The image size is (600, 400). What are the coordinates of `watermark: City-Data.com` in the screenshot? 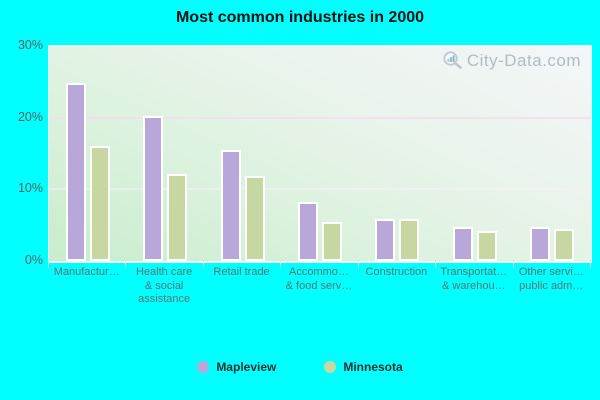 It's located at (511, 60).